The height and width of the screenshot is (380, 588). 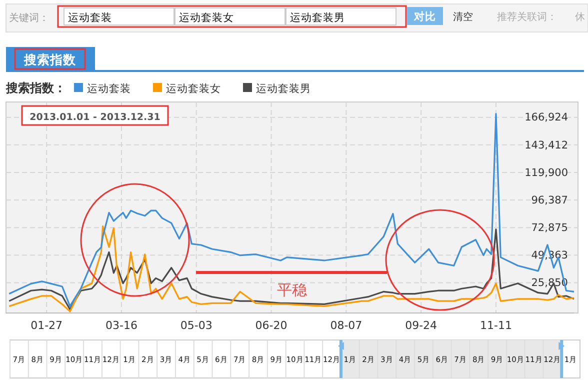 What do you see at coordinates (271, 325) in the screenshot?
I see `x-tick-label: 06-20` at bounding box center [271, 325].